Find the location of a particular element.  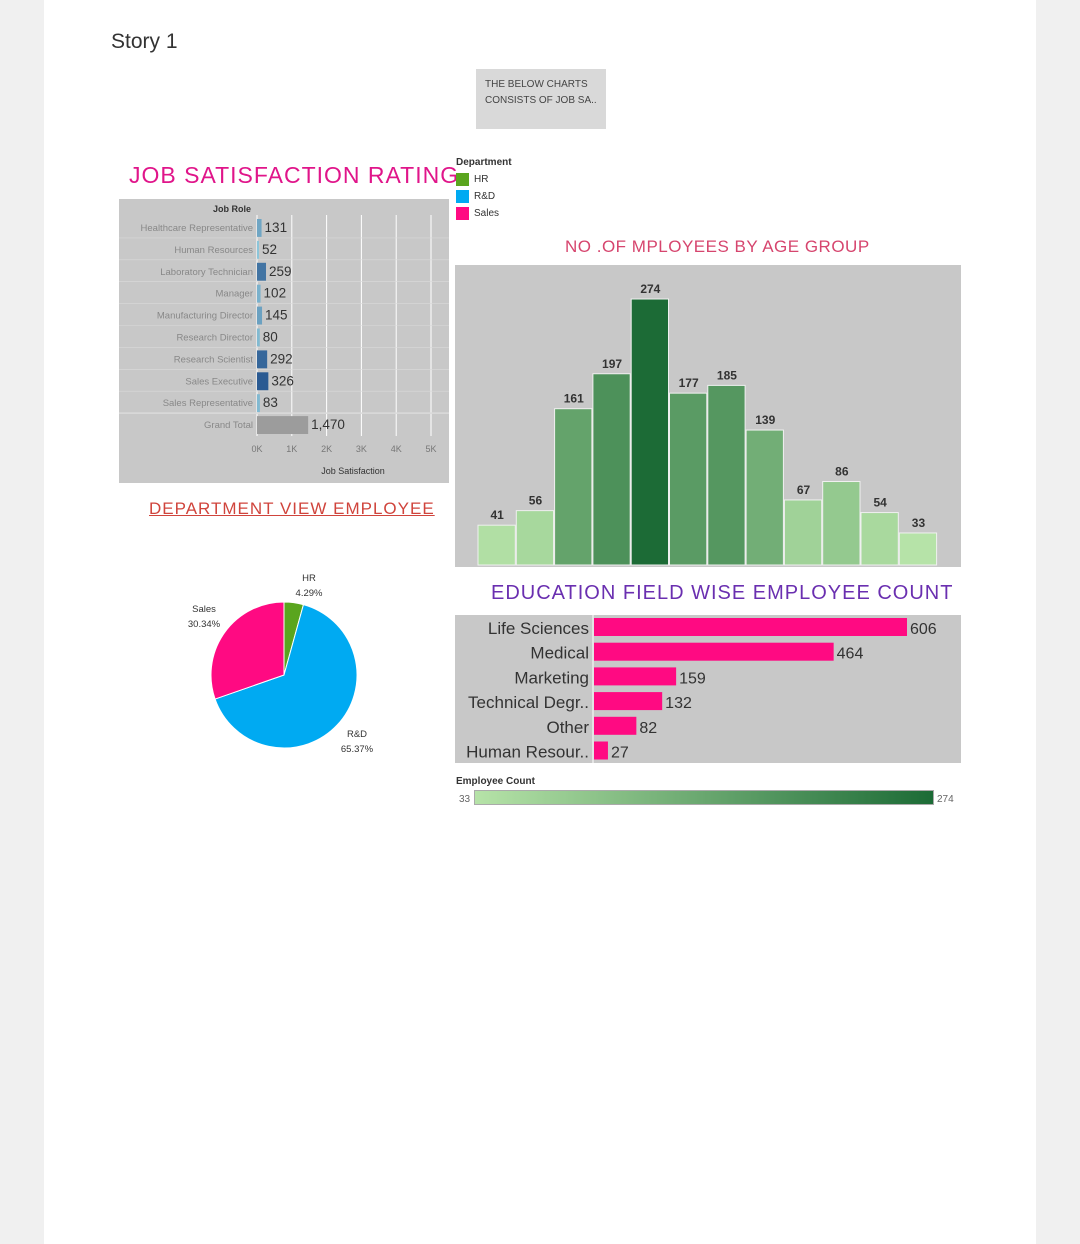

bar-value-label: 292 is located at coordinates (281, 358).